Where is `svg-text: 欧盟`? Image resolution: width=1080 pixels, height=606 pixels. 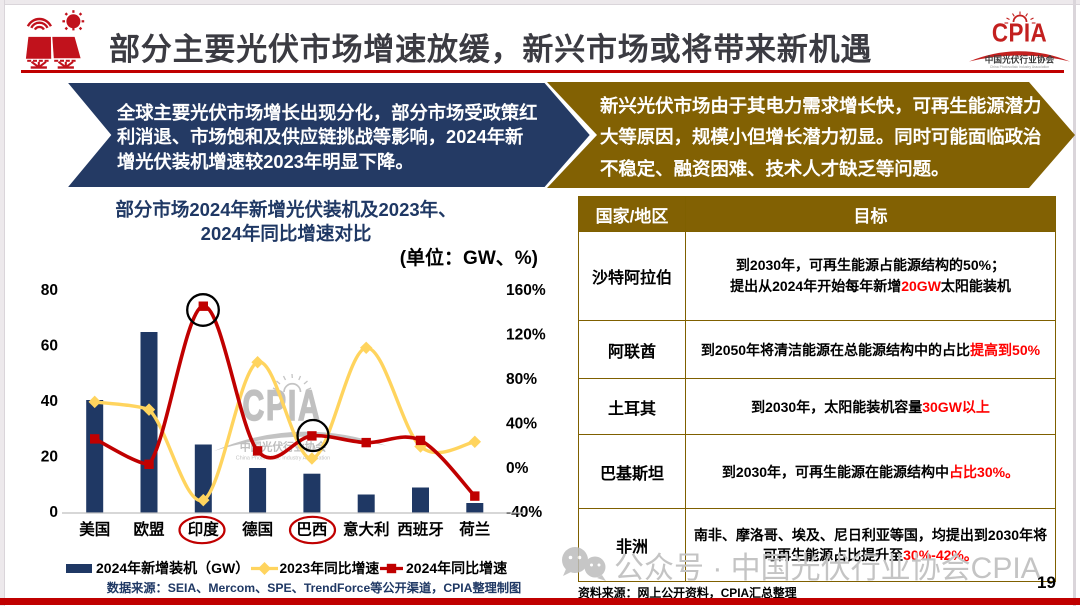
svg-text: 欧盟 is located at coordinates (149, 529).